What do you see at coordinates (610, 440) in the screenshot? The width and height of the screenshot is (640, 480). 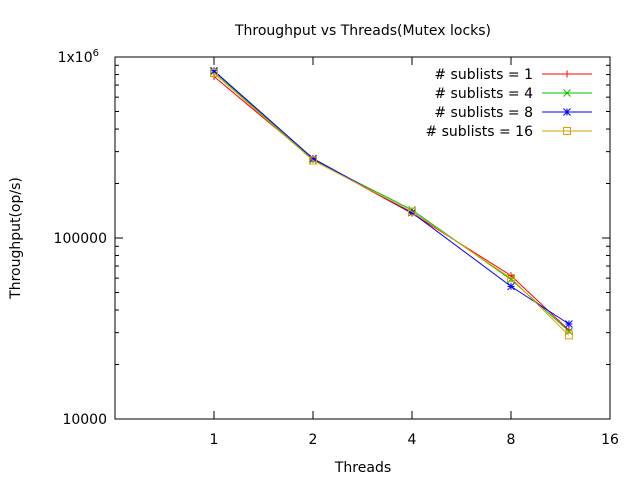 I see `x-tick-label: 16` at bounding box center [610, 440].